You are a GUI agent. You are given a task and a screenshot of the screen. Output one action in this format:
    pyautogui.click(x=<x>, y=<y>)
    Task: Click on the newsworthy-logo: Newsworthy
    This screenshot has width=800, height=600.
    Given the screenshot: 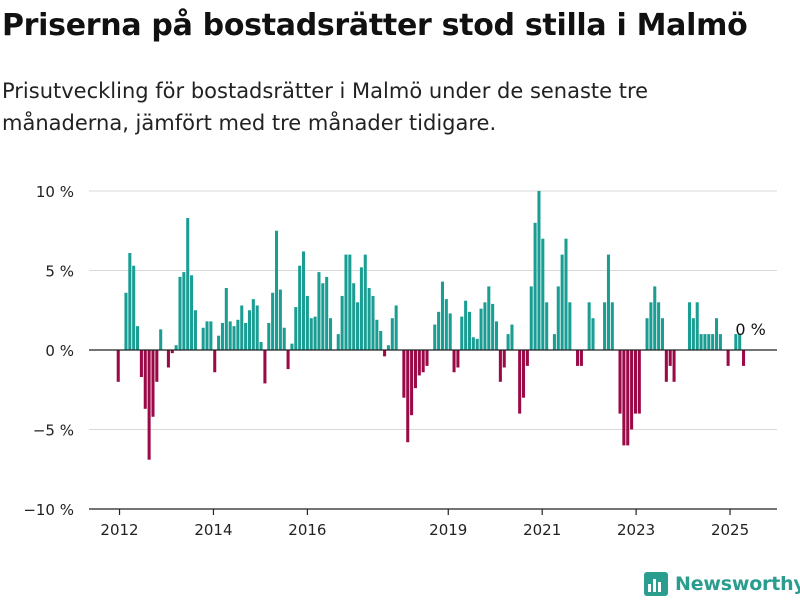 What is the action you would take?
    pyautogui.click(x=721, y=584)
    